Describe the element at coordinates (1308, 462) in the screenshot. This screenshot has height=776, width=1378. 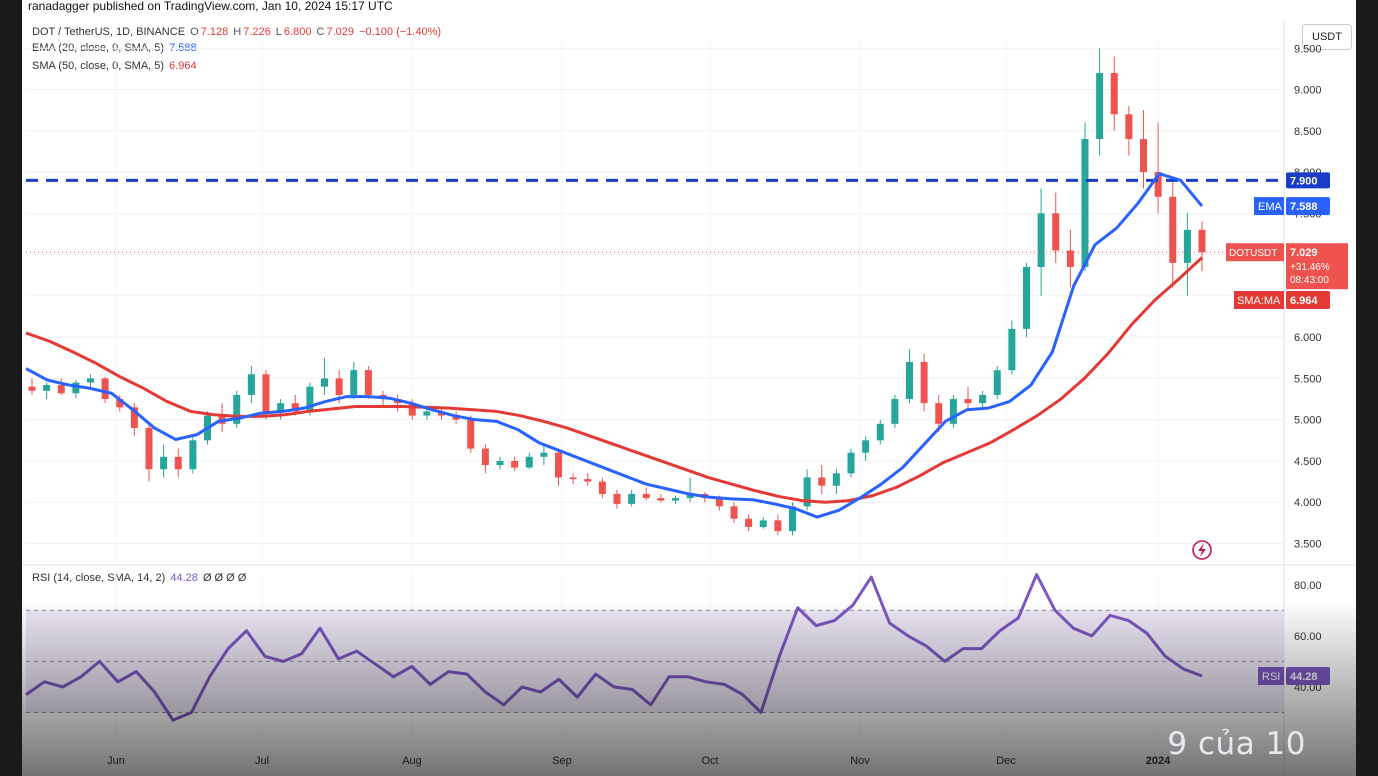
I see `y-tick-label: 4.500` at that location.